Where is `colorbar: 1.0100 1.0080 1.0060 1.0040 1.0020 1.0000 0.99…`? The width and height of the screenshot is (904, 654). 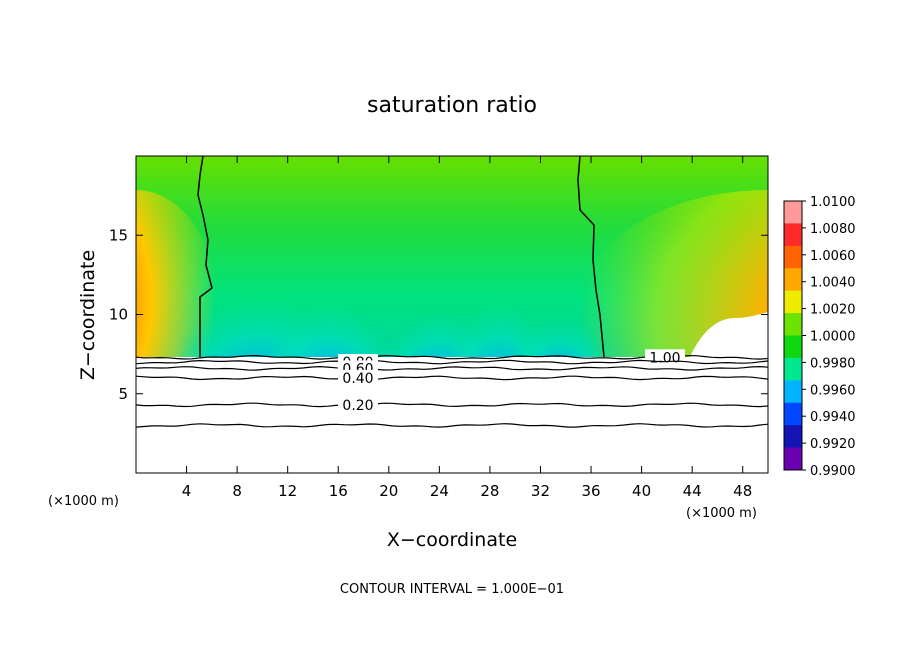 colorbar: 1.0100 1.0080 1.0060 1.0040 1.0020 1.0000 0.99… is located at coordinates (819, 337).